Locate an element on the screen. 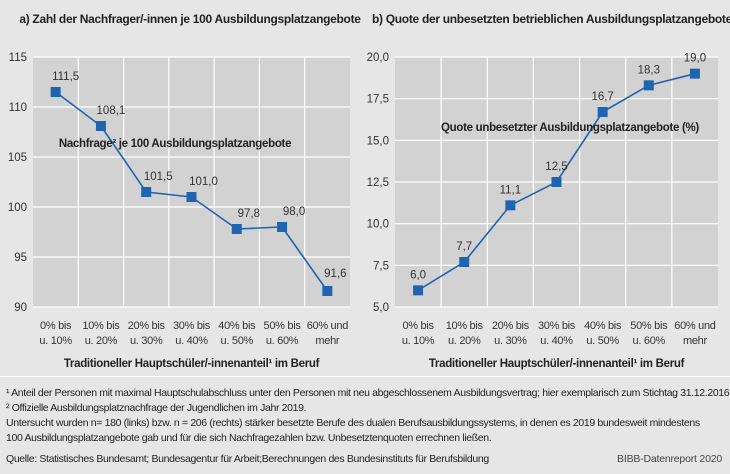  data-label: 97,8 is located at coordinates (249, 214).